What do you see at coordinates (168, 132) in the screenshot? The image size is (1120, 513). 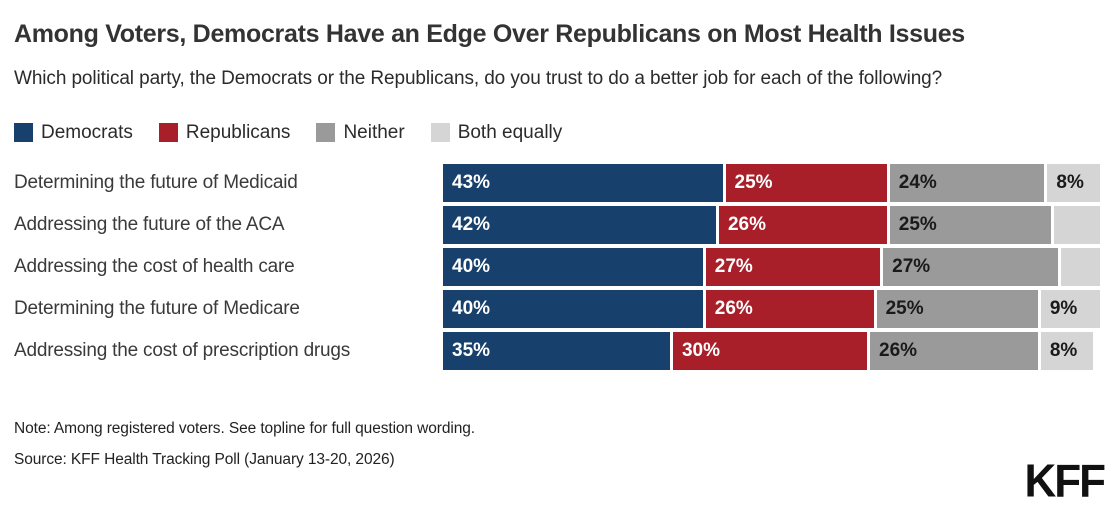 I see `legend-swatch-republicans` at bounding box center [168, 132].